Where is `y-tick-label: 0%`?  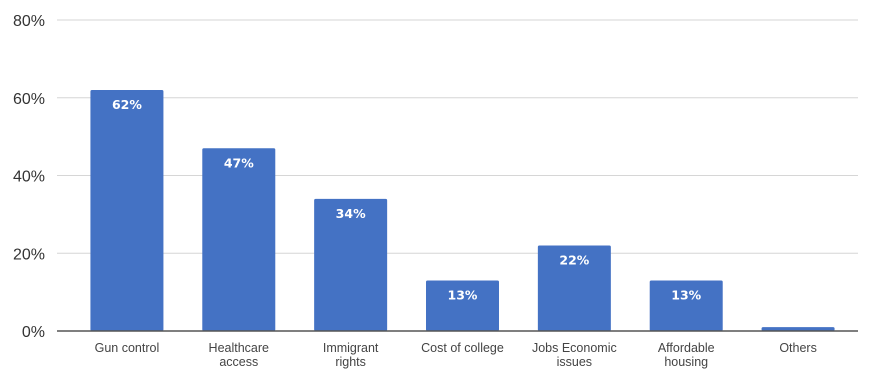
y-tick-label: 0% is located at coordinates (33, 332).